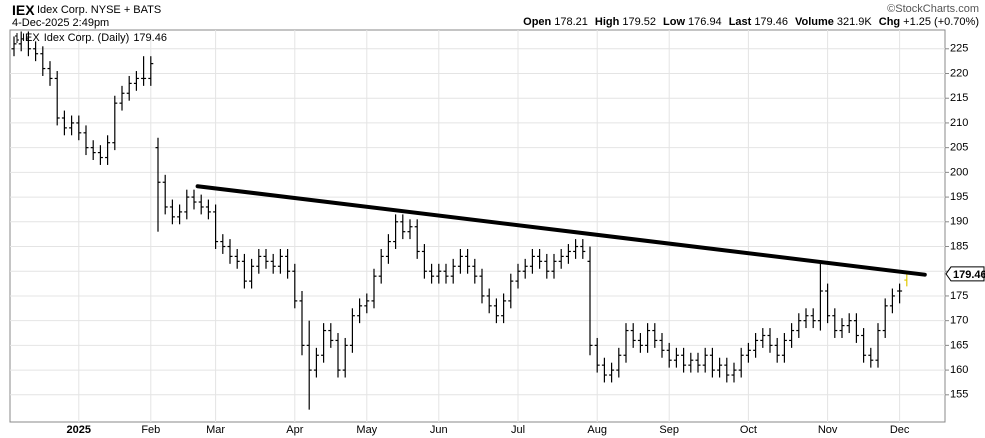 Image resolution: width=985 pixels, height=438 pixels. I want to click on x-tick-label: Feb, so click(150, 430).